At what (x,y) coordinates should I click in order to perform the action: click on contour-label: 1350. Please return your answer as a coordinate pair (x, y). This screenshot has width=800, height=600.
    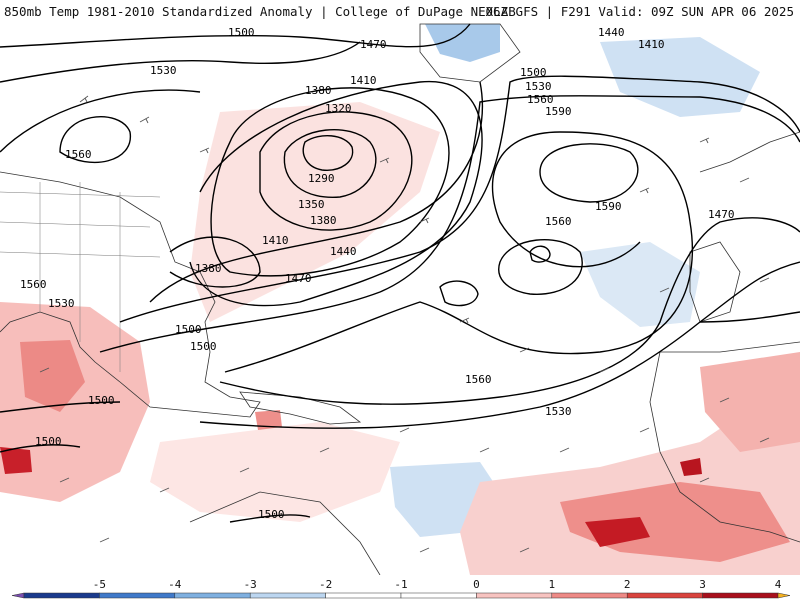
    Looking at the image, I should click on (311, 204).